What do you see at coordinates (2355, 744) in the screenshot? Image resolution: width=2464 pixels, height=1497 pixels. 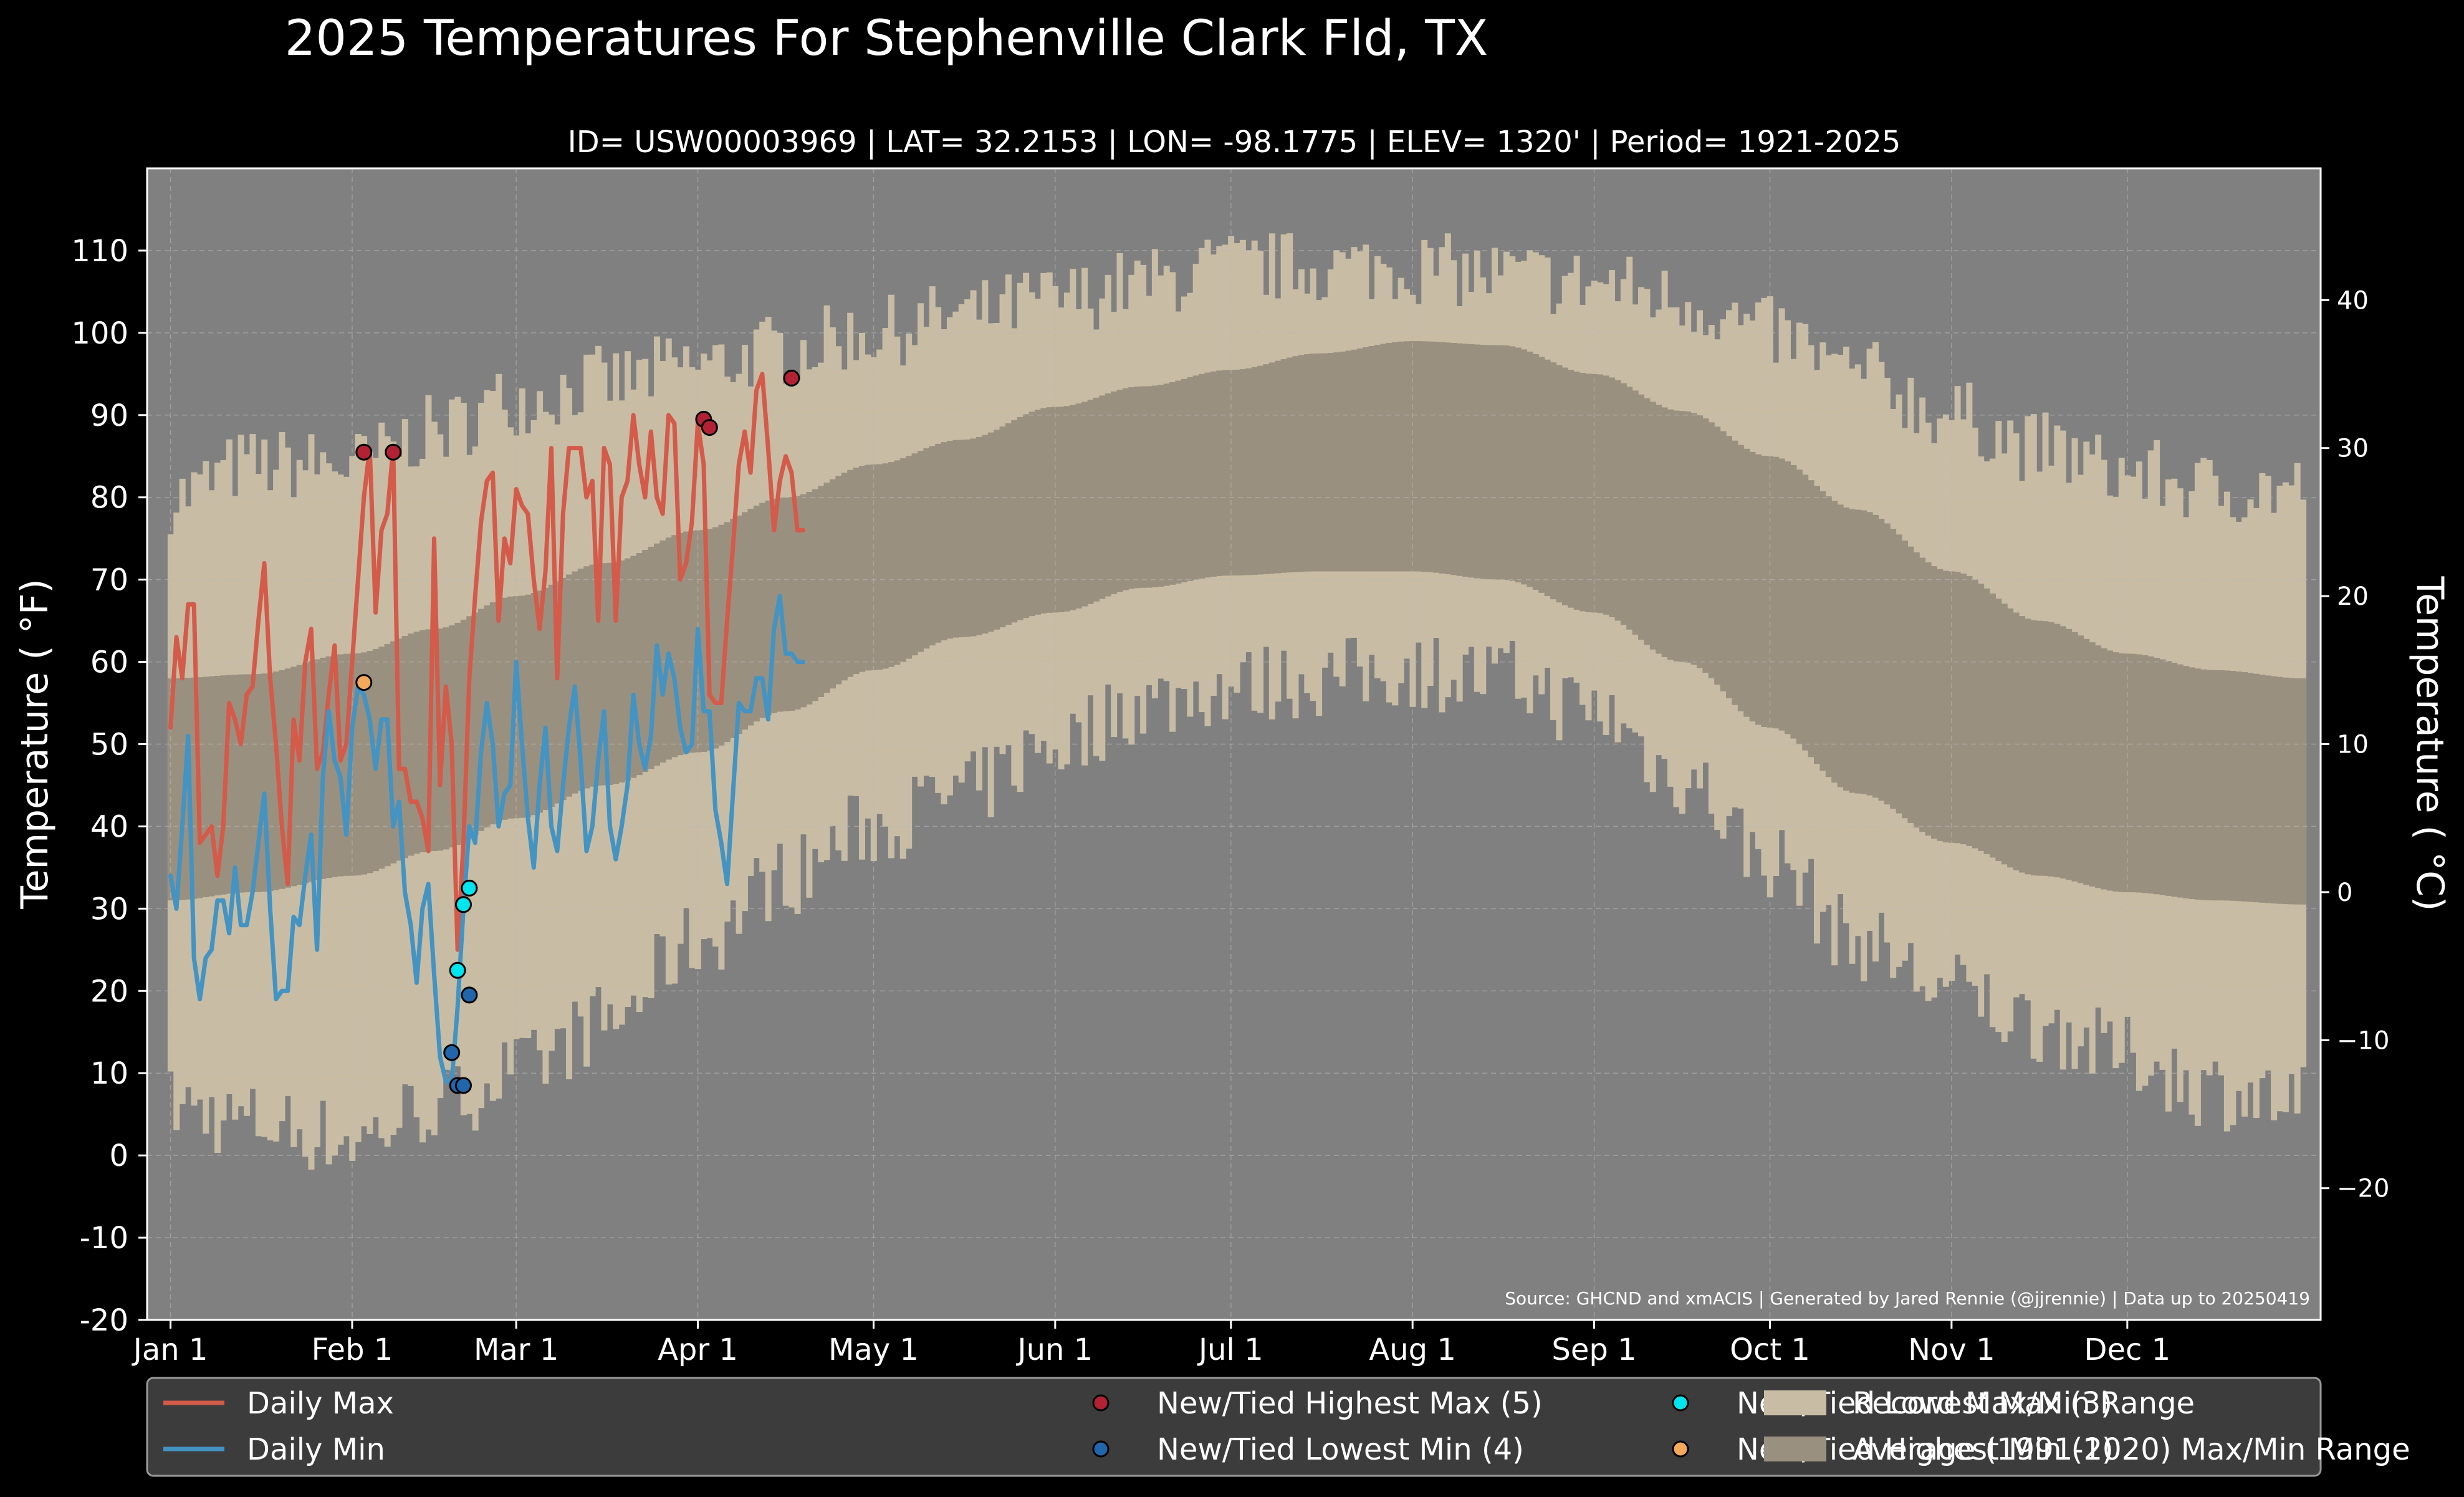 I see `y-axis-right: −20 −10 0 10 20 30 40` at bounding box center [2355, 744].